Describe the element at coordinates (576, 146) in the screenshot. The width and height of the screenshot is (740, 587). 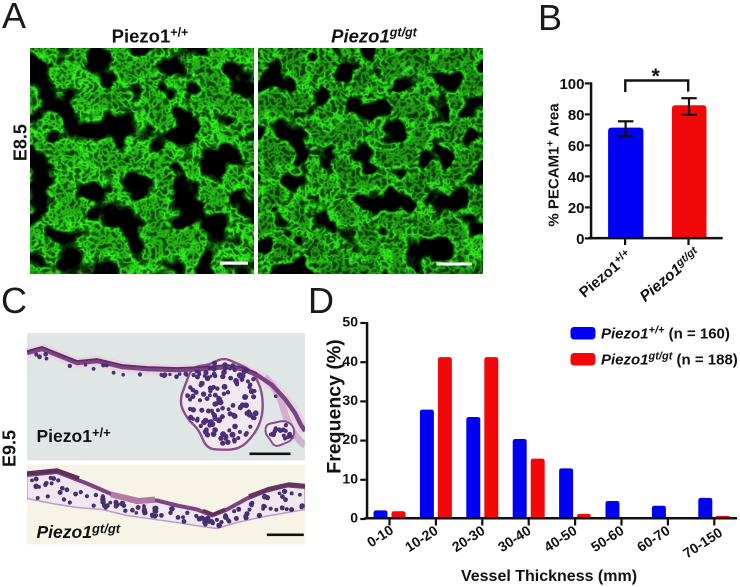
I see `svg-text: 60` at that location.